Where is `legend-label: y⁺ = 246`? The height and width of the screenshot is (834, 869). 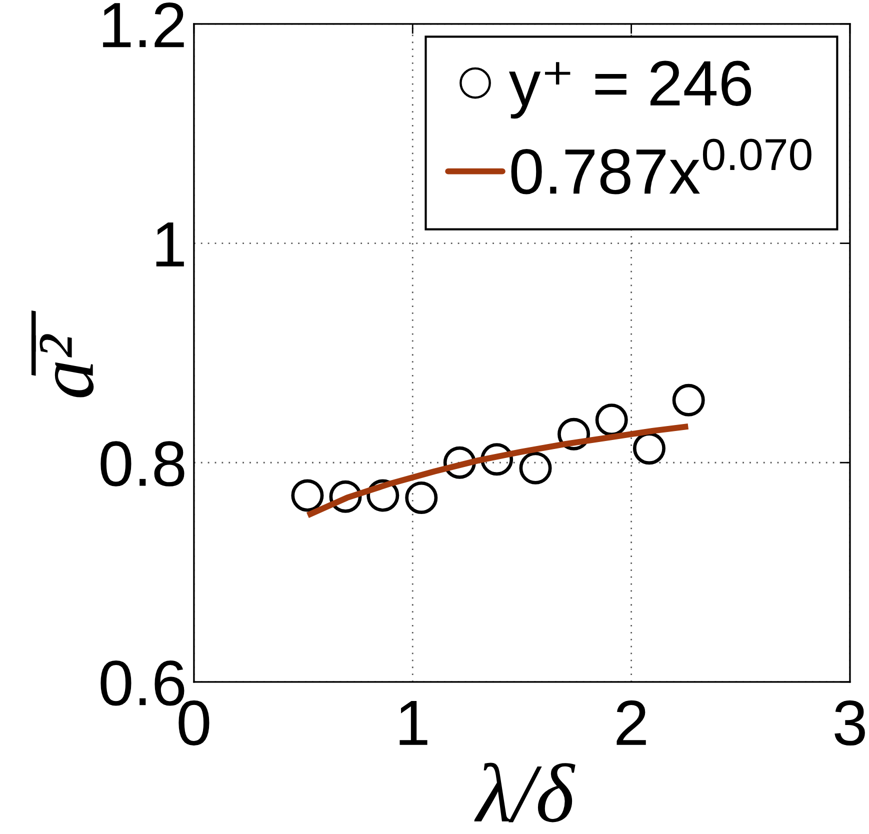
legend-label: y⁺ = 246 is located at coordinates (630, 89).